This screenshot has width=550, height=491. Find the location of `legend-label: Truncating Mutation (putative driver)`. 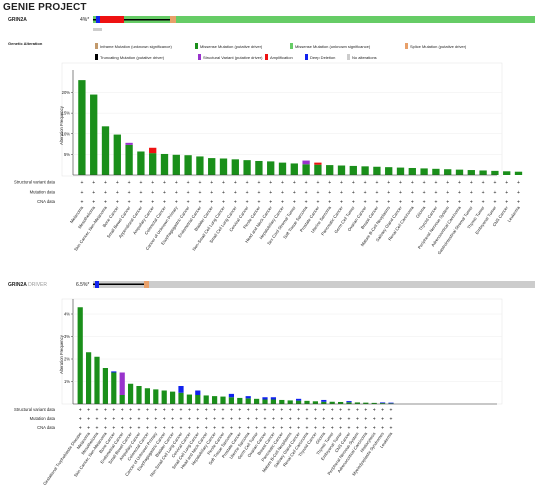

legend-label: Truncating Mutation (putative driver) is located at coordinates (132, 57).